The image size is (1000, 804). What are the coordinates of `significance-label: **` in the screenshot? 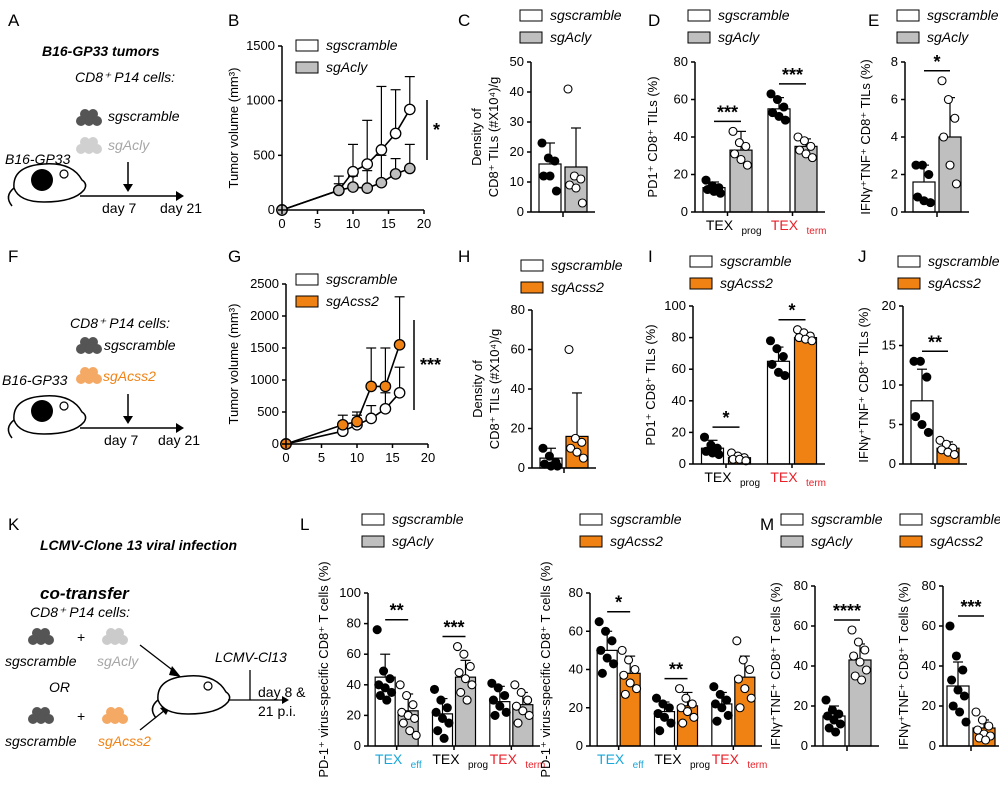 It's located at (676, 670).